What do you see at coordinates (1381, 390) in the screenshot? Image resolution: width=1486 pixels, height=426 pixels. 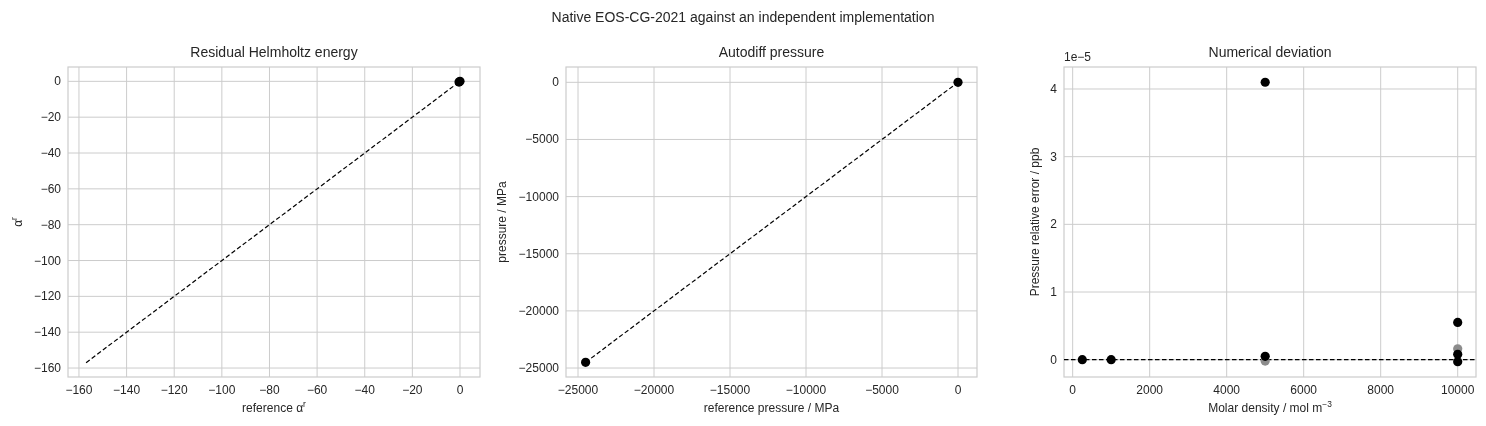 I see `x-tick-label: 8000` at bounding box center [1381, 390].